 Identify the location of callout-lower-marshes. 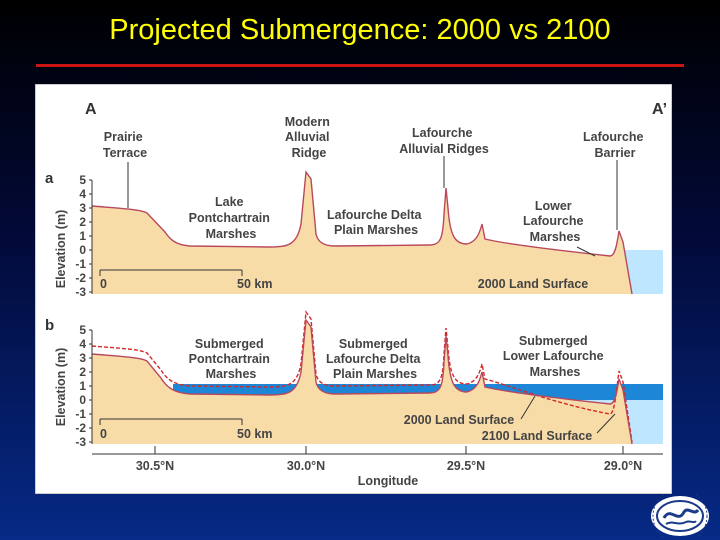
(586, 251).